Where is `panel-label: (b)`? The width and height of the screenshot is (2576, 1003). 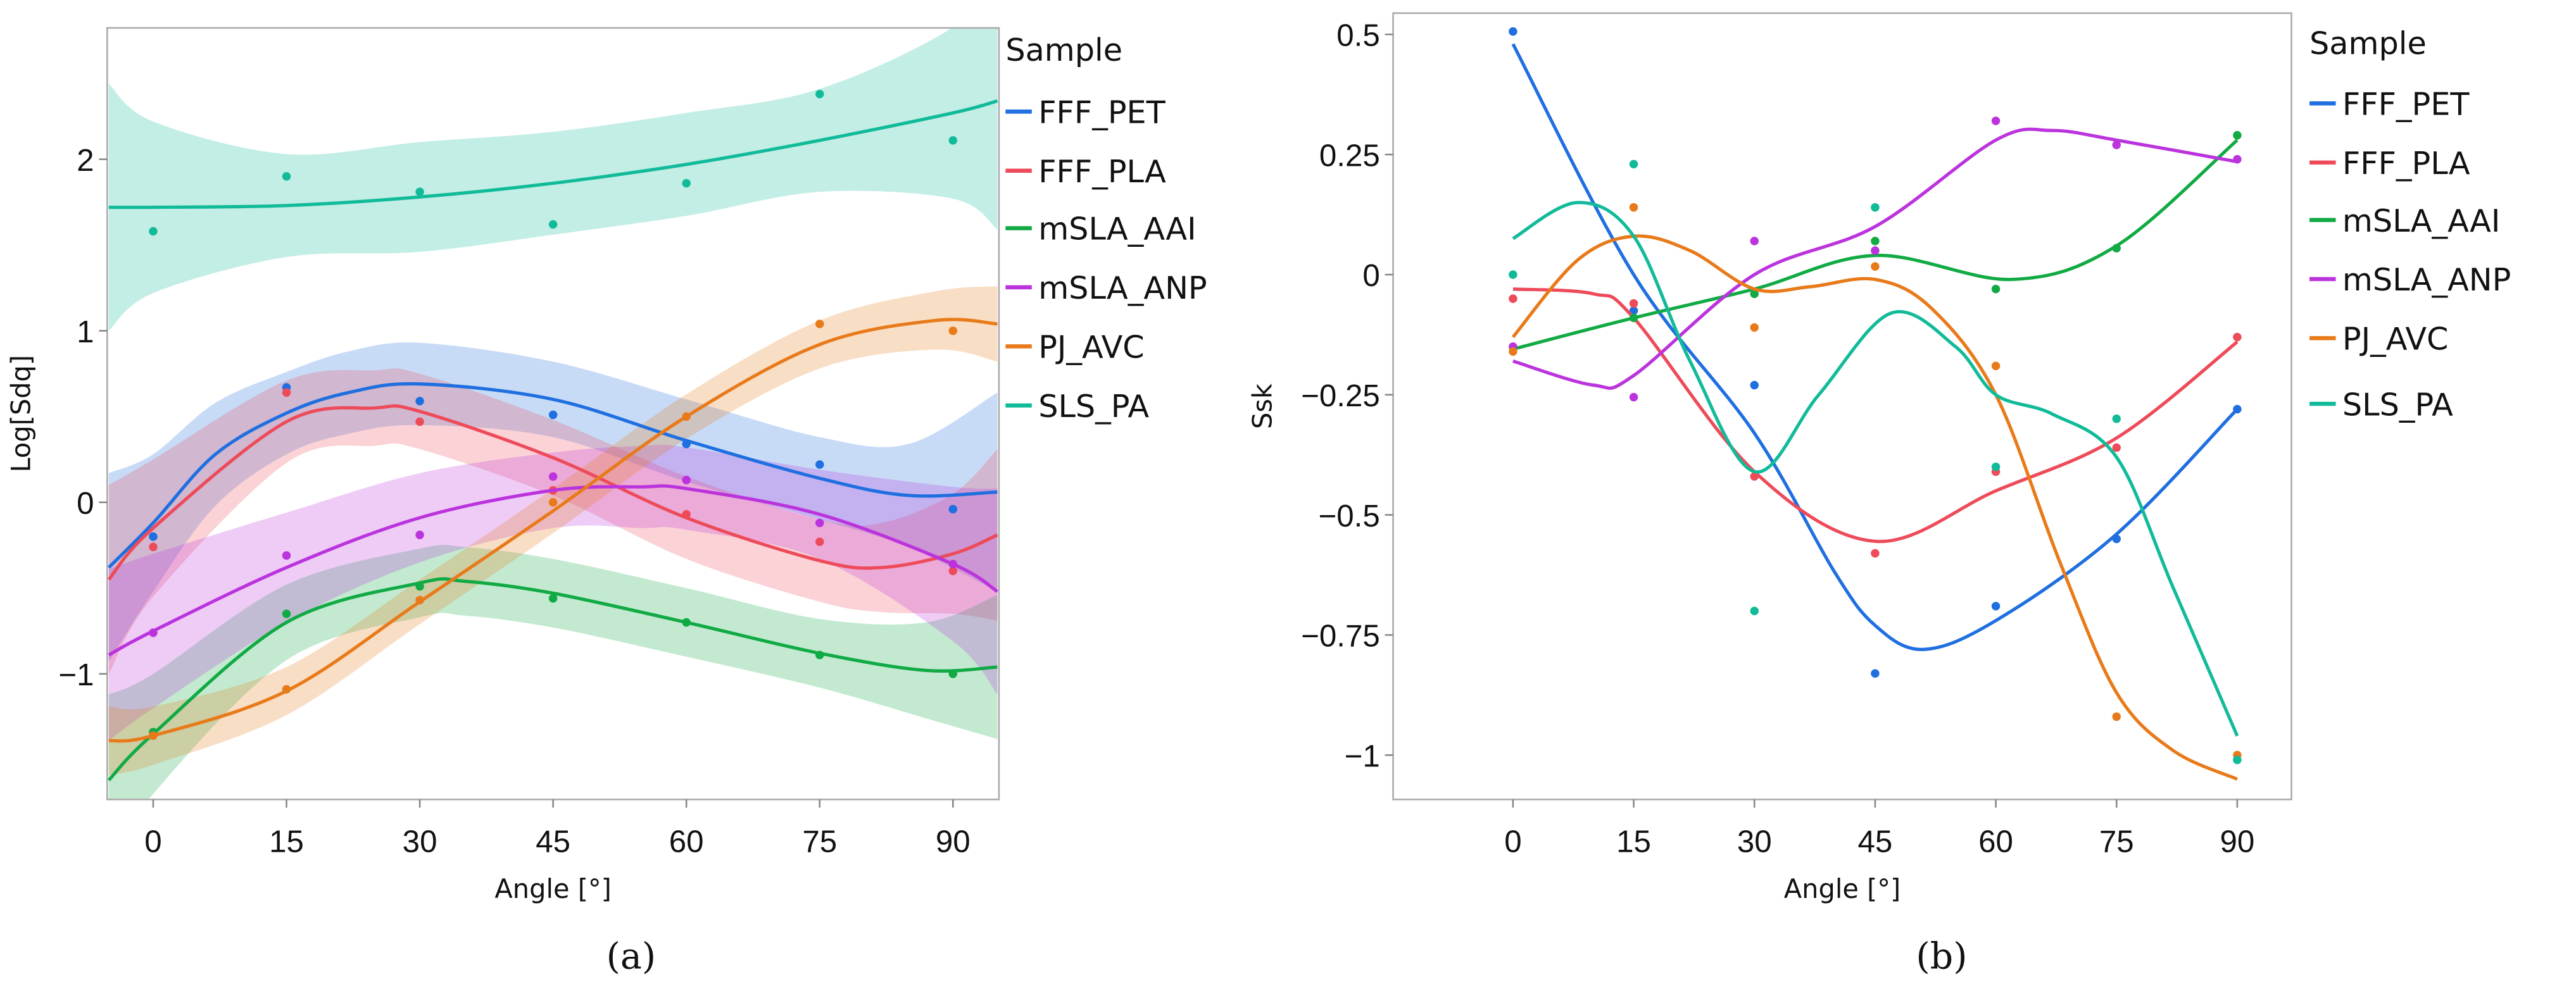
panel-label: (b) is located at coordinates (1941, 957).